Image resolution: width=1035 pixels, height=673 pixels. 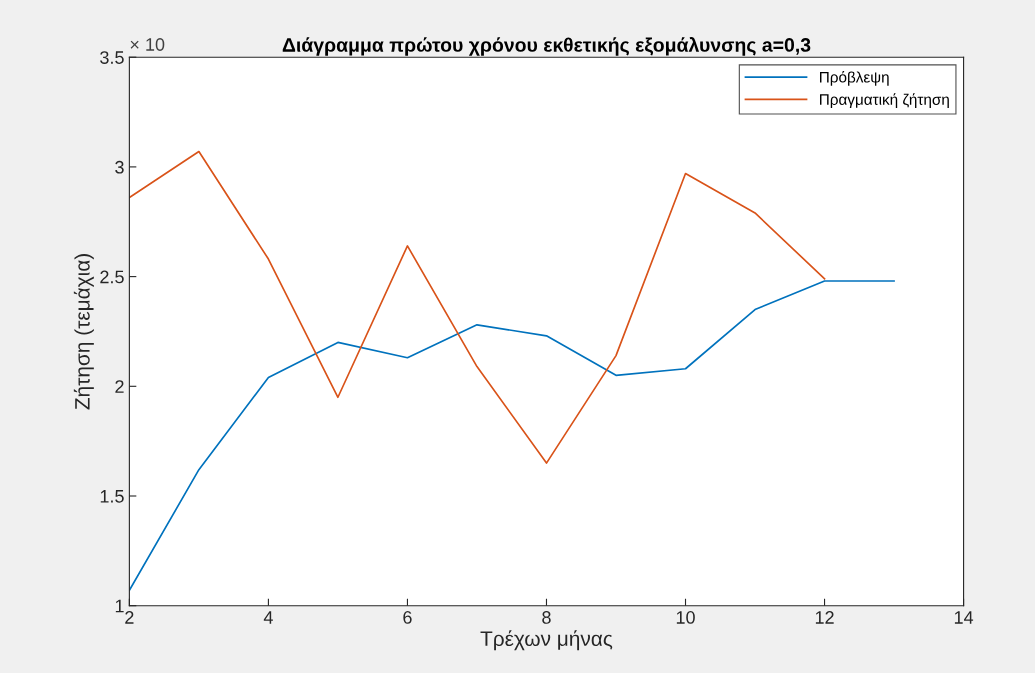 I want to click on x-tick-label: 6, so click(x=407, y=617).